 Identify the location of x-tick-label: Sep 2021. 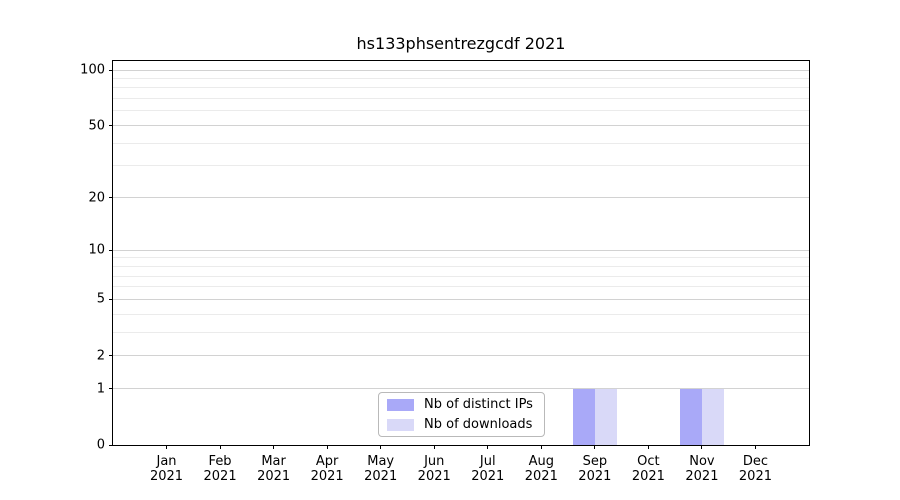
(594, 469).